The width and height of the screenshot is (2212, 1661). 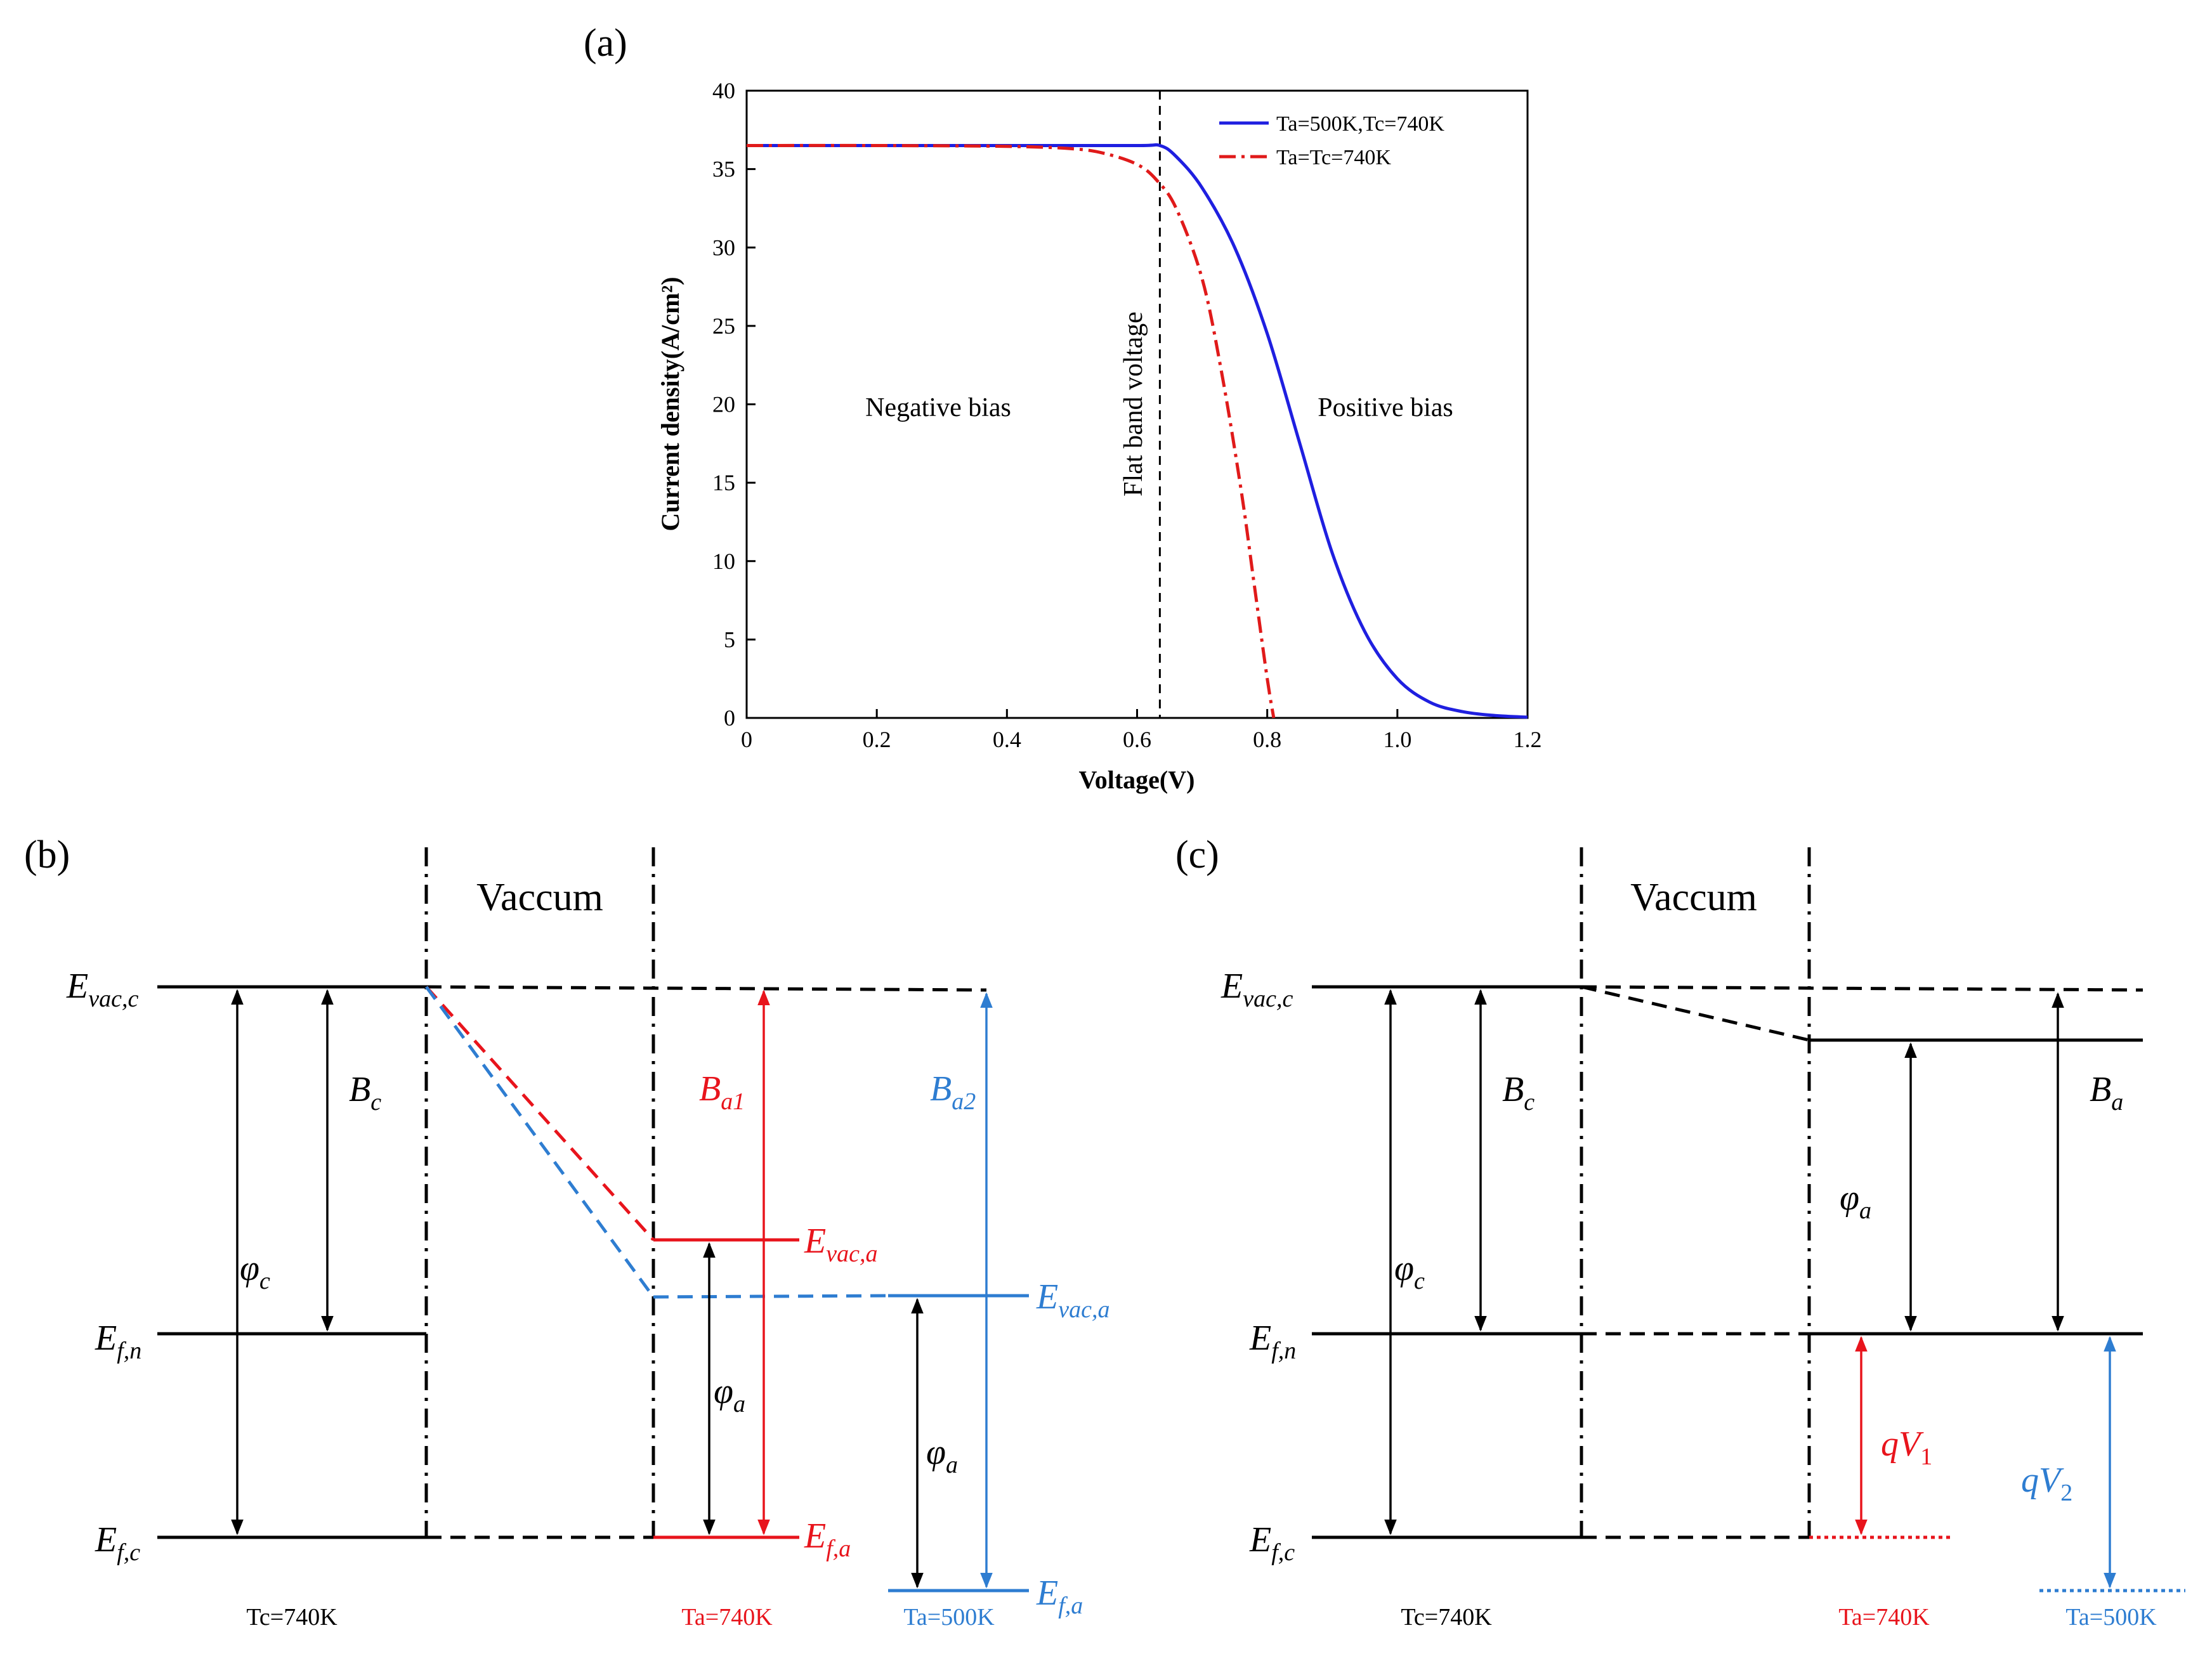 I want to click on label-b-c: Bc, so click(x=365, y=1093).